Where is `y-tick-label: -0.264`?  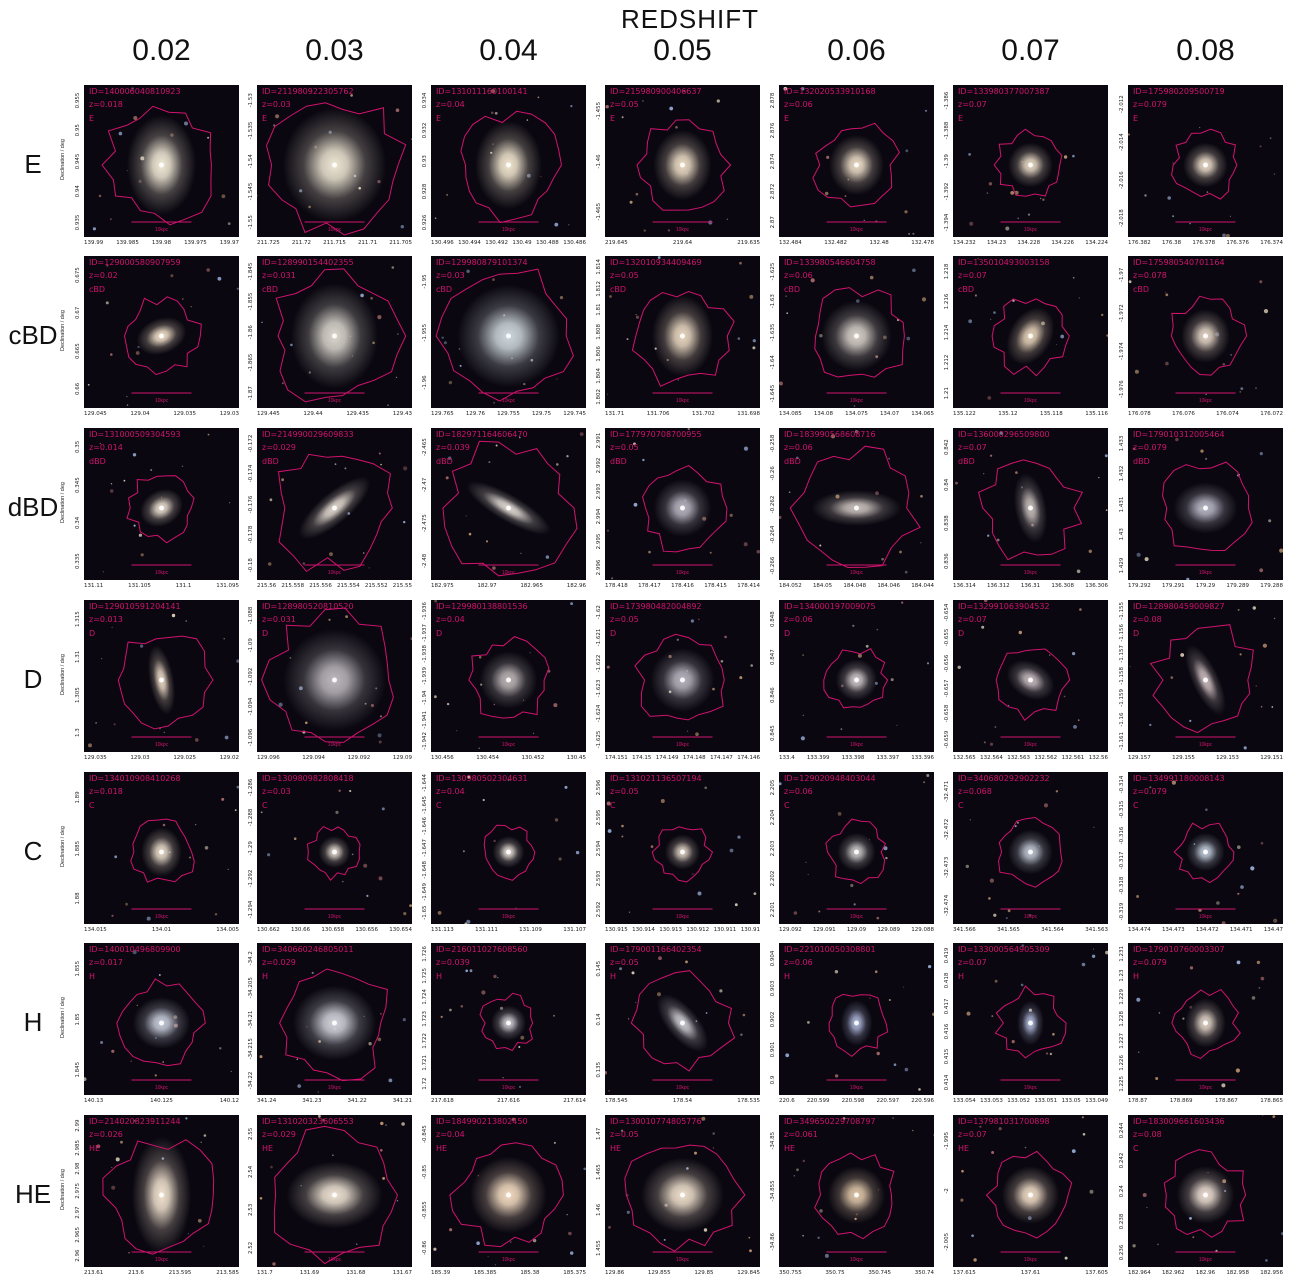
y-tick-label: -0.264 is located at coordinates (773, 534).